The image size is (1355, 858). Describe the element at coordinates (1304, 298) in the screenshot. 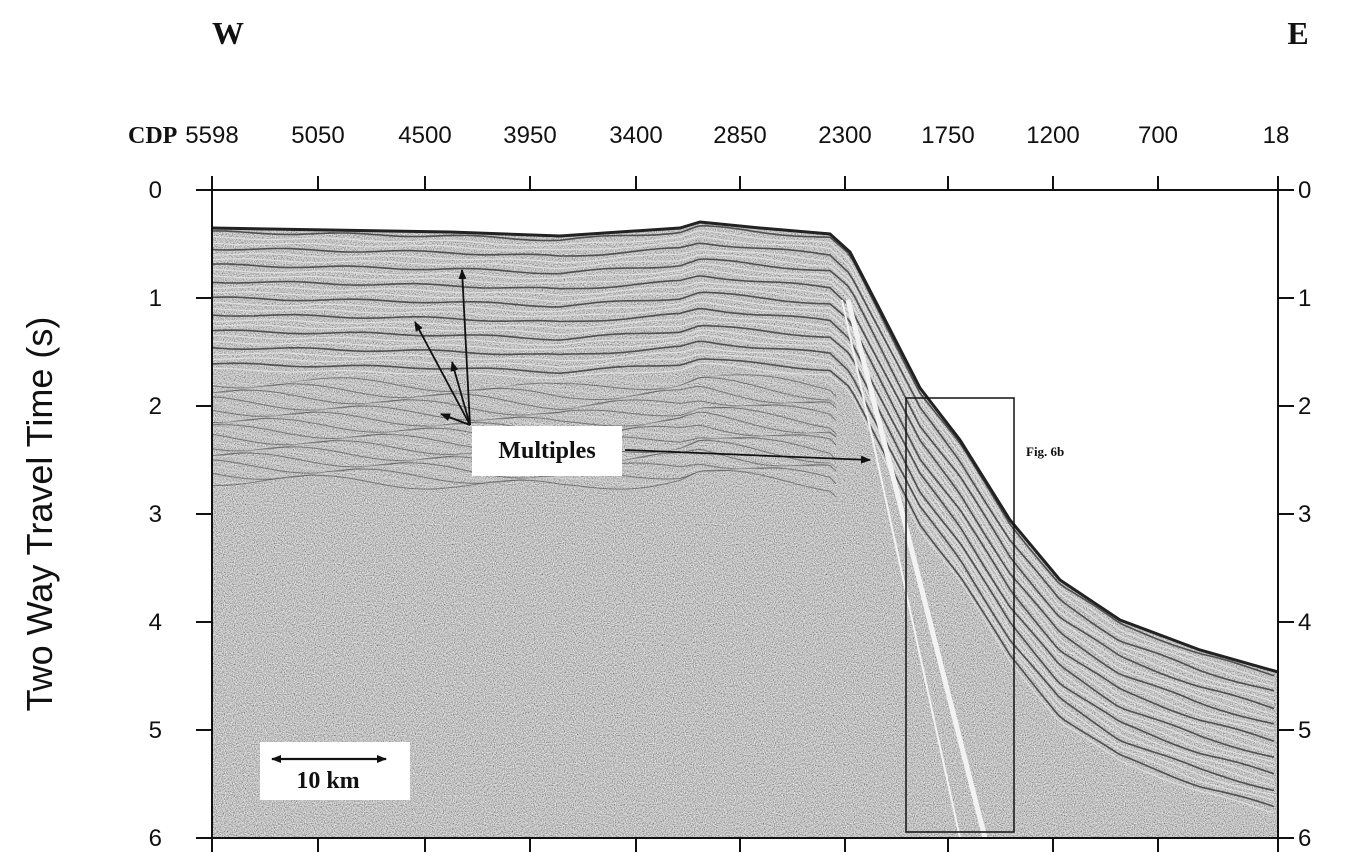

I see `y-tick-label-right: 1` at that location.